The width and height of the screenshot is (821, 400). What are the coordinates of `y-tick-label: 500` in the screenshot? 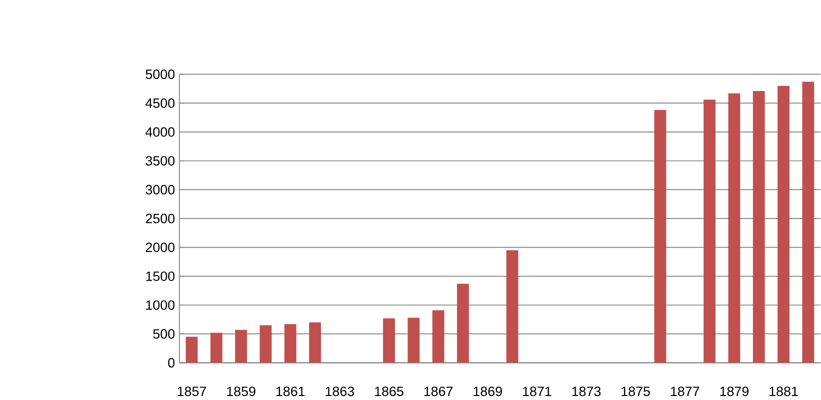 It's located at (164, 334).